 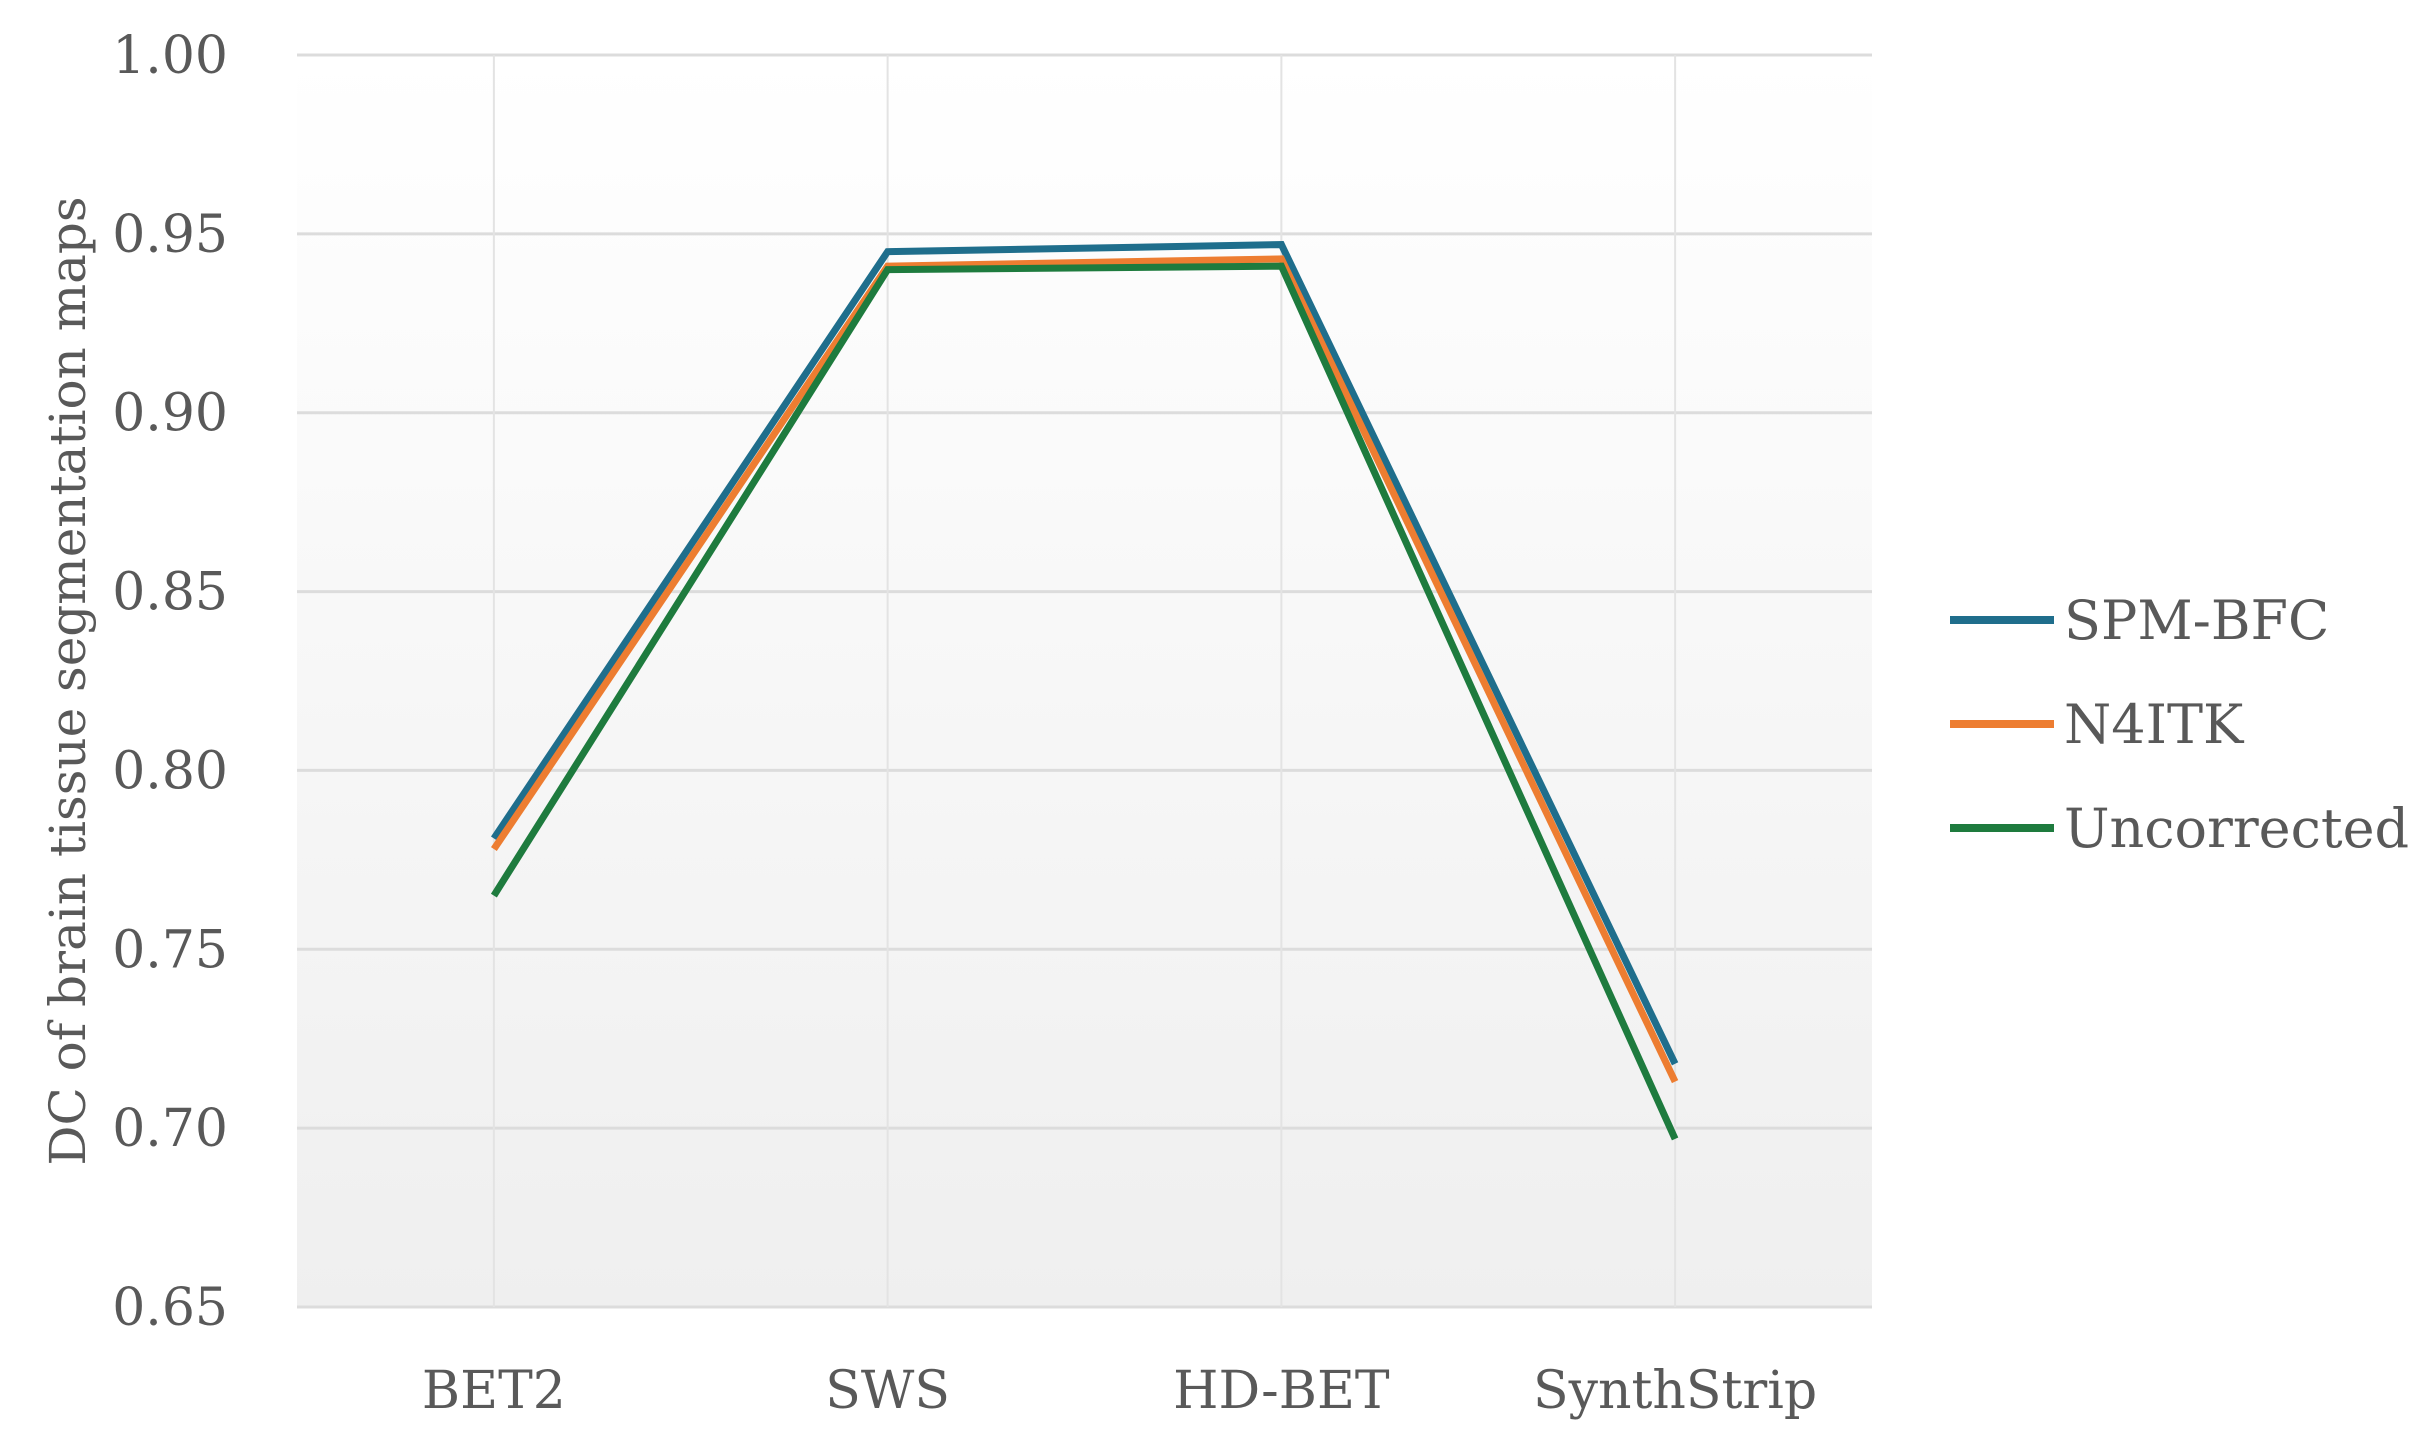 What do you see at coordinates (2236, 828) in the screenshot?
I see `legend-label: Uncorrected` at bounding box center [2236, 828].